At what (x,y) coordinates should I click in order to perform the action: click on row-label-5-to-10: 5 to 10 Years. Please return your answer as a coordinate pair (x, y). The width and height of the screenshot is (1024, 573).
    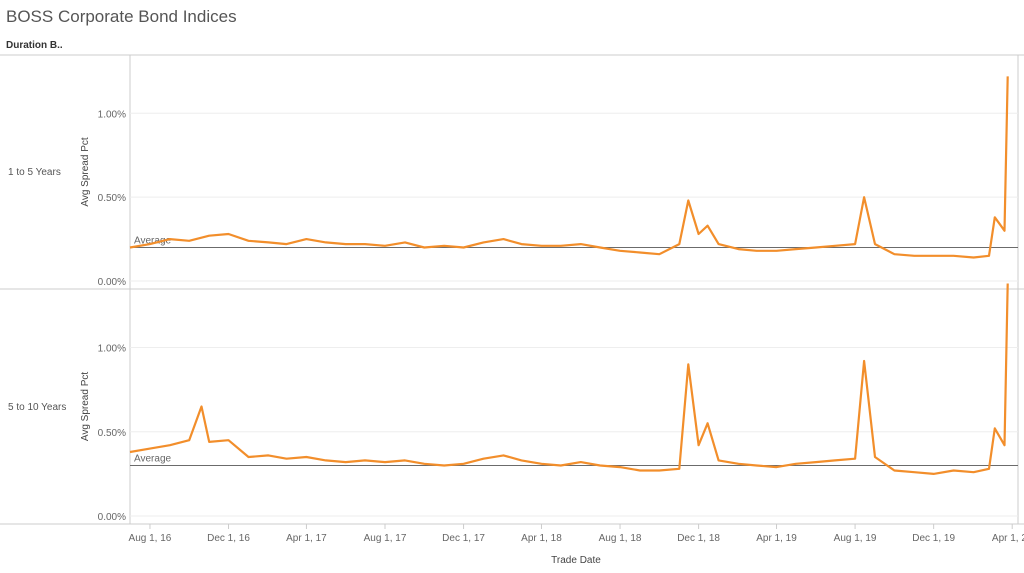
    Looking at the image, I should click on (37, 407).